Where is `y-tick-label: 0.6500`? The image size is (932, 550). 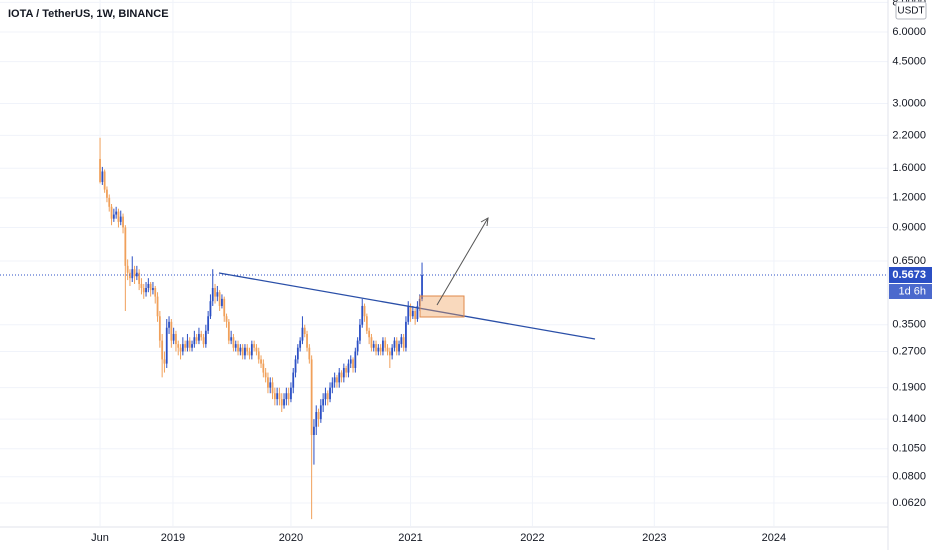 y-tick-label: 0.6500 is located at coordinates (909, 261).